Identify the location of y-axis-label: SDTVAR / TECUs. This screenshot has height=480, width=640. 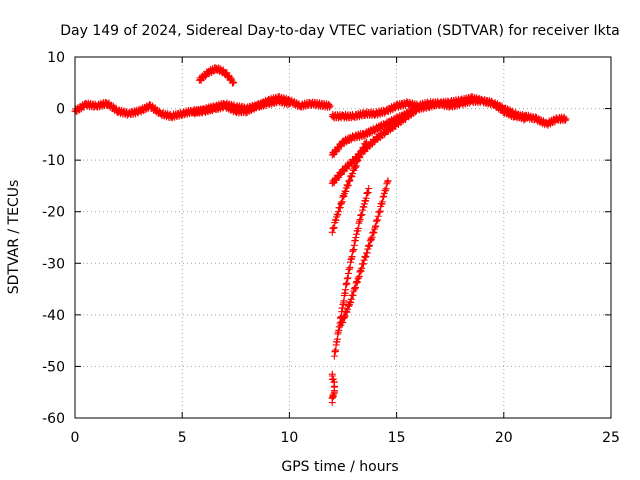
(14, 237).